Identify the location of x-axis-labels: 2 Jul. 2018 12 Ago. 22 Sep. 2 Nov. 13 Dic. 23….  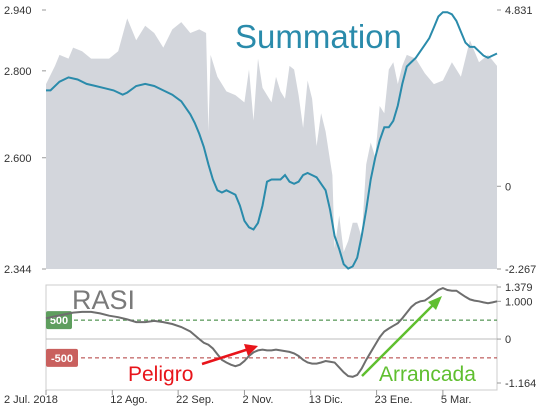
(237, 398).